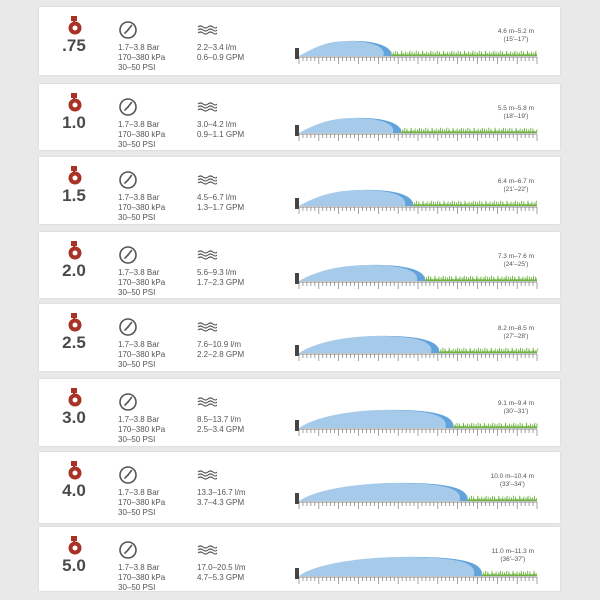  Describe the element at coordinates (74, 342) in the screenshot. I see `nozzle-size-label: 2.5` at that location.